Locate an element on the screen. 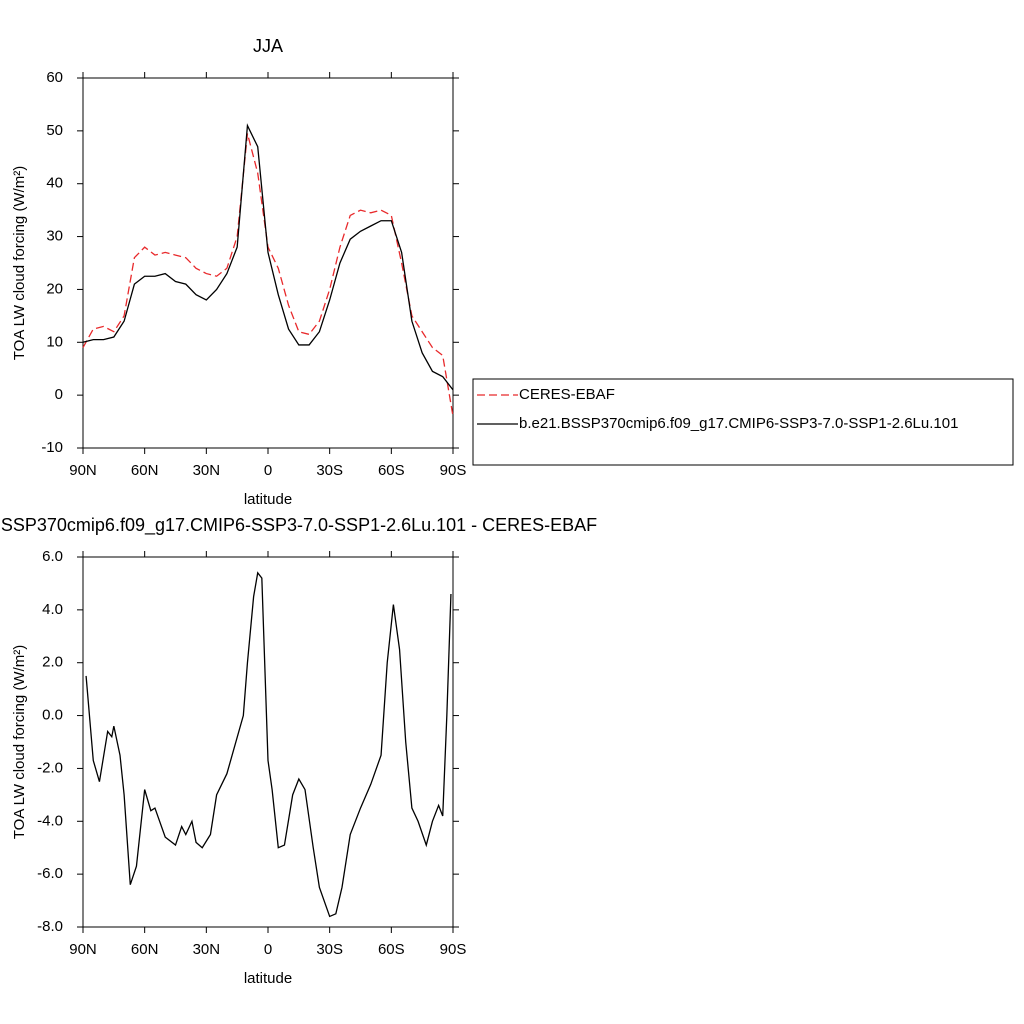  y-tick-label: -6.0 is located at coordinates (50, 873).